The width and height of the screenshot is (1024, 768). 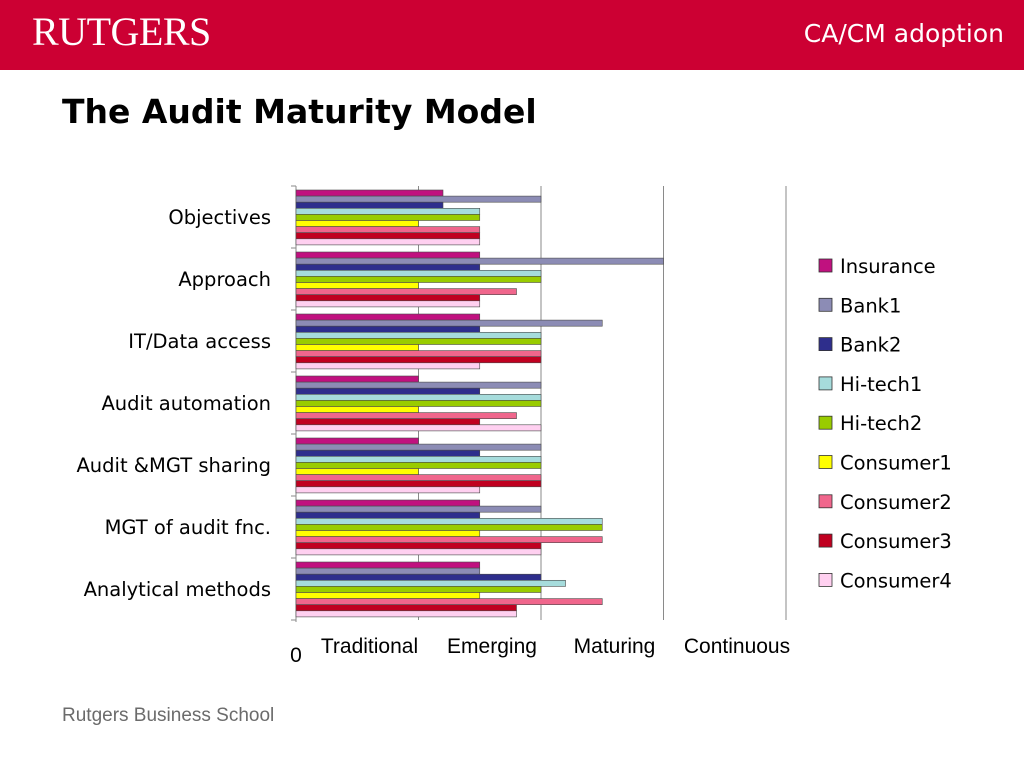 I want to click on legend-label: Insurance, so click(x=888, y=266).